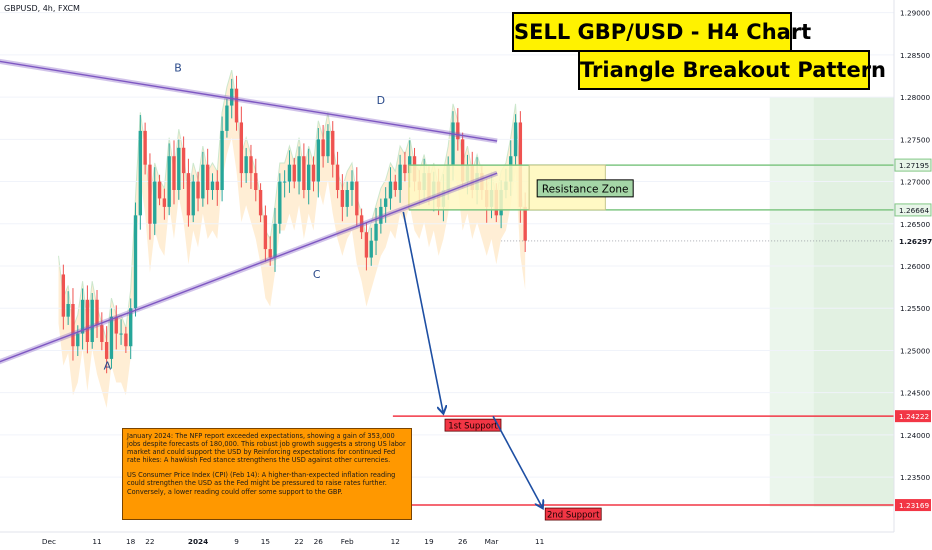 This screenshot has height=550, width=932. Describe the element at coordinates (108, 365) in the screenshot. I see `swing-point-label-a: A` at that location.